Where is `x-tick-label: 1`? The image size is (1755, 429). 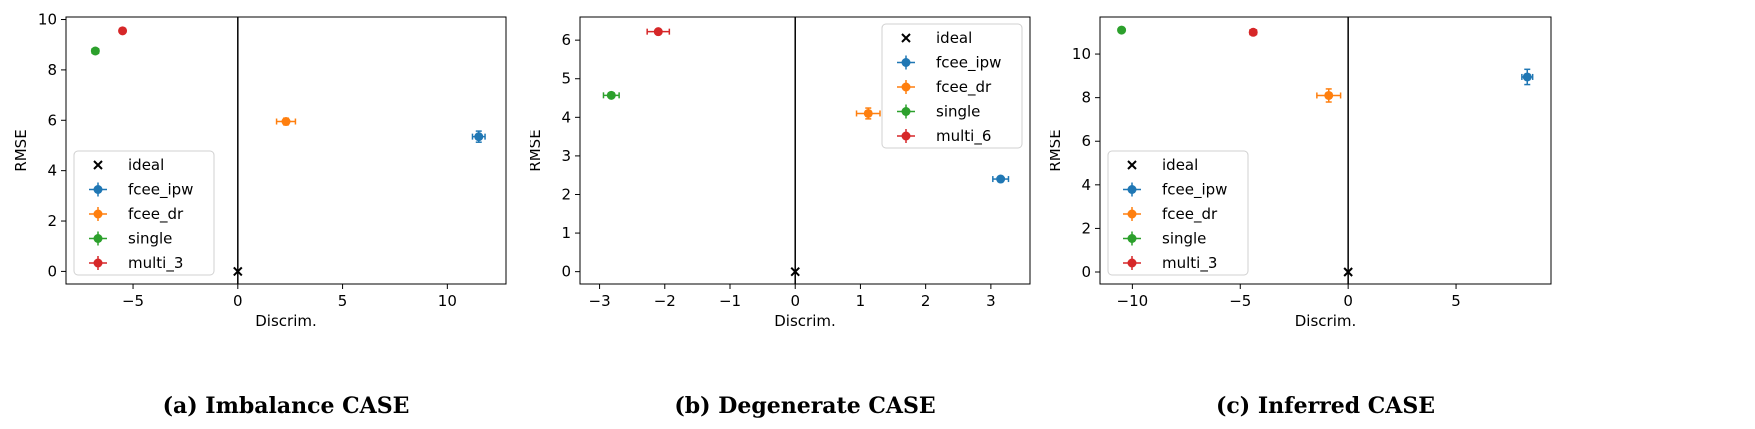 x-tick-label: 1 is located at coordinates (861, 301).